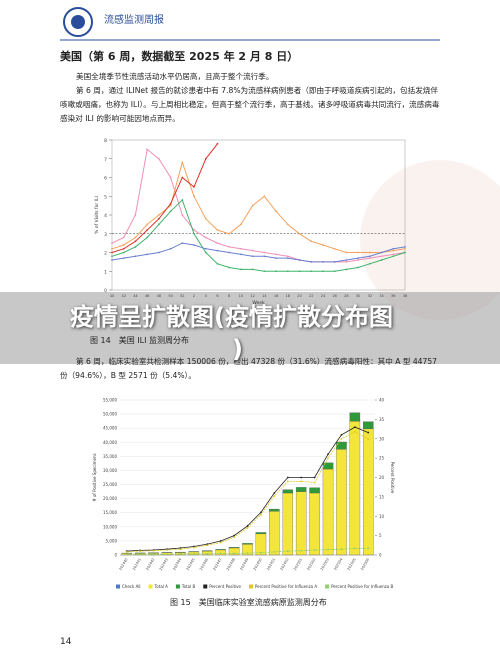 Image resolution: width=500 pixels, height=671 pixels. I want to click on y2-tick-label: 35, so click(382, 419).